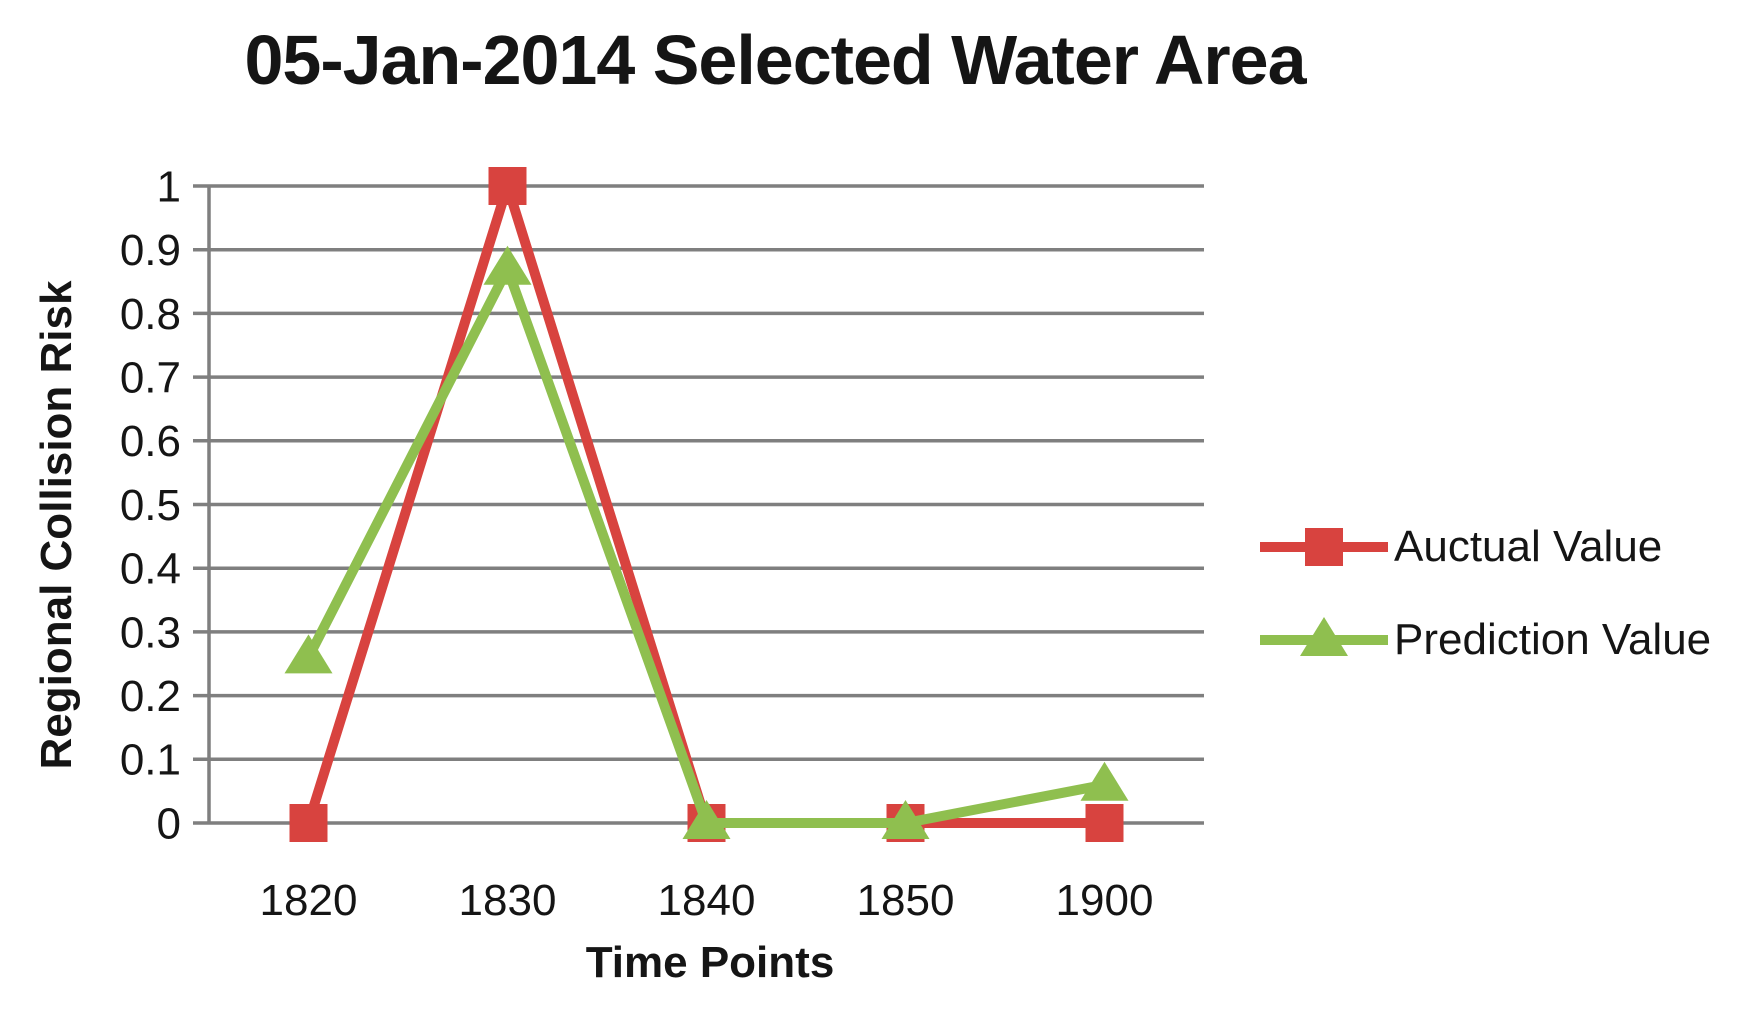  I want to click on legend-label-prediction: Prediction Value, so click(1553, 639).